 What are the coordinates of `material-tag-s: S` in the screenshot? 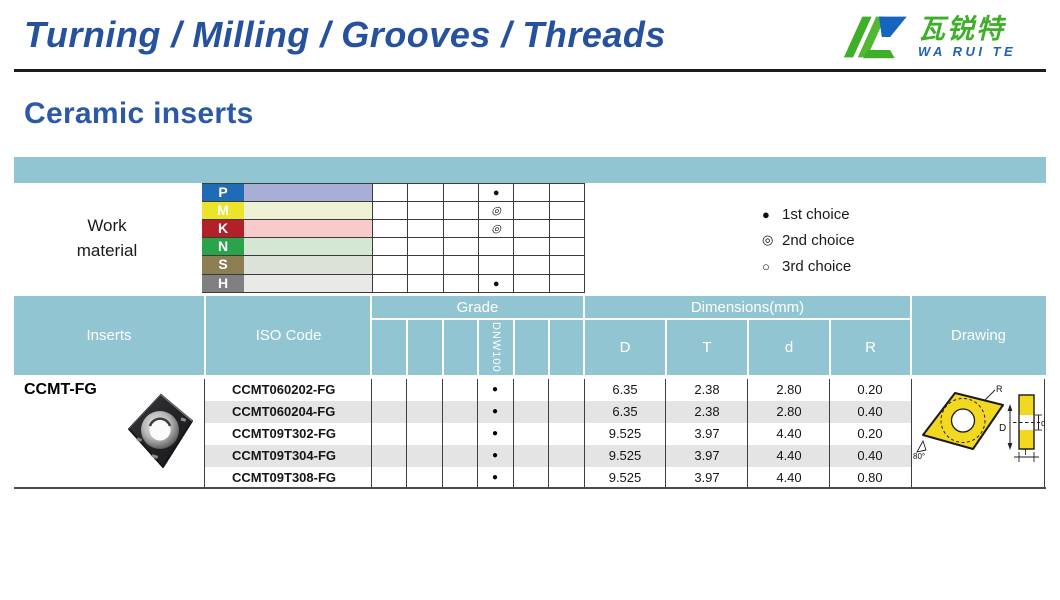 It's located at (223, 265).